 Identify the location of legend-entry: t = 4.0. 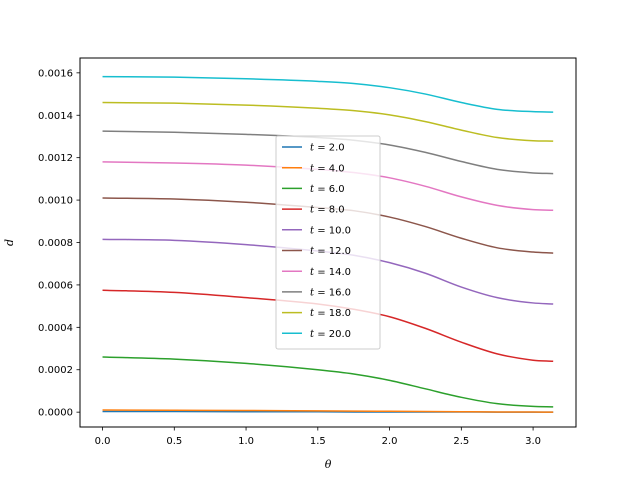
(327, 168).